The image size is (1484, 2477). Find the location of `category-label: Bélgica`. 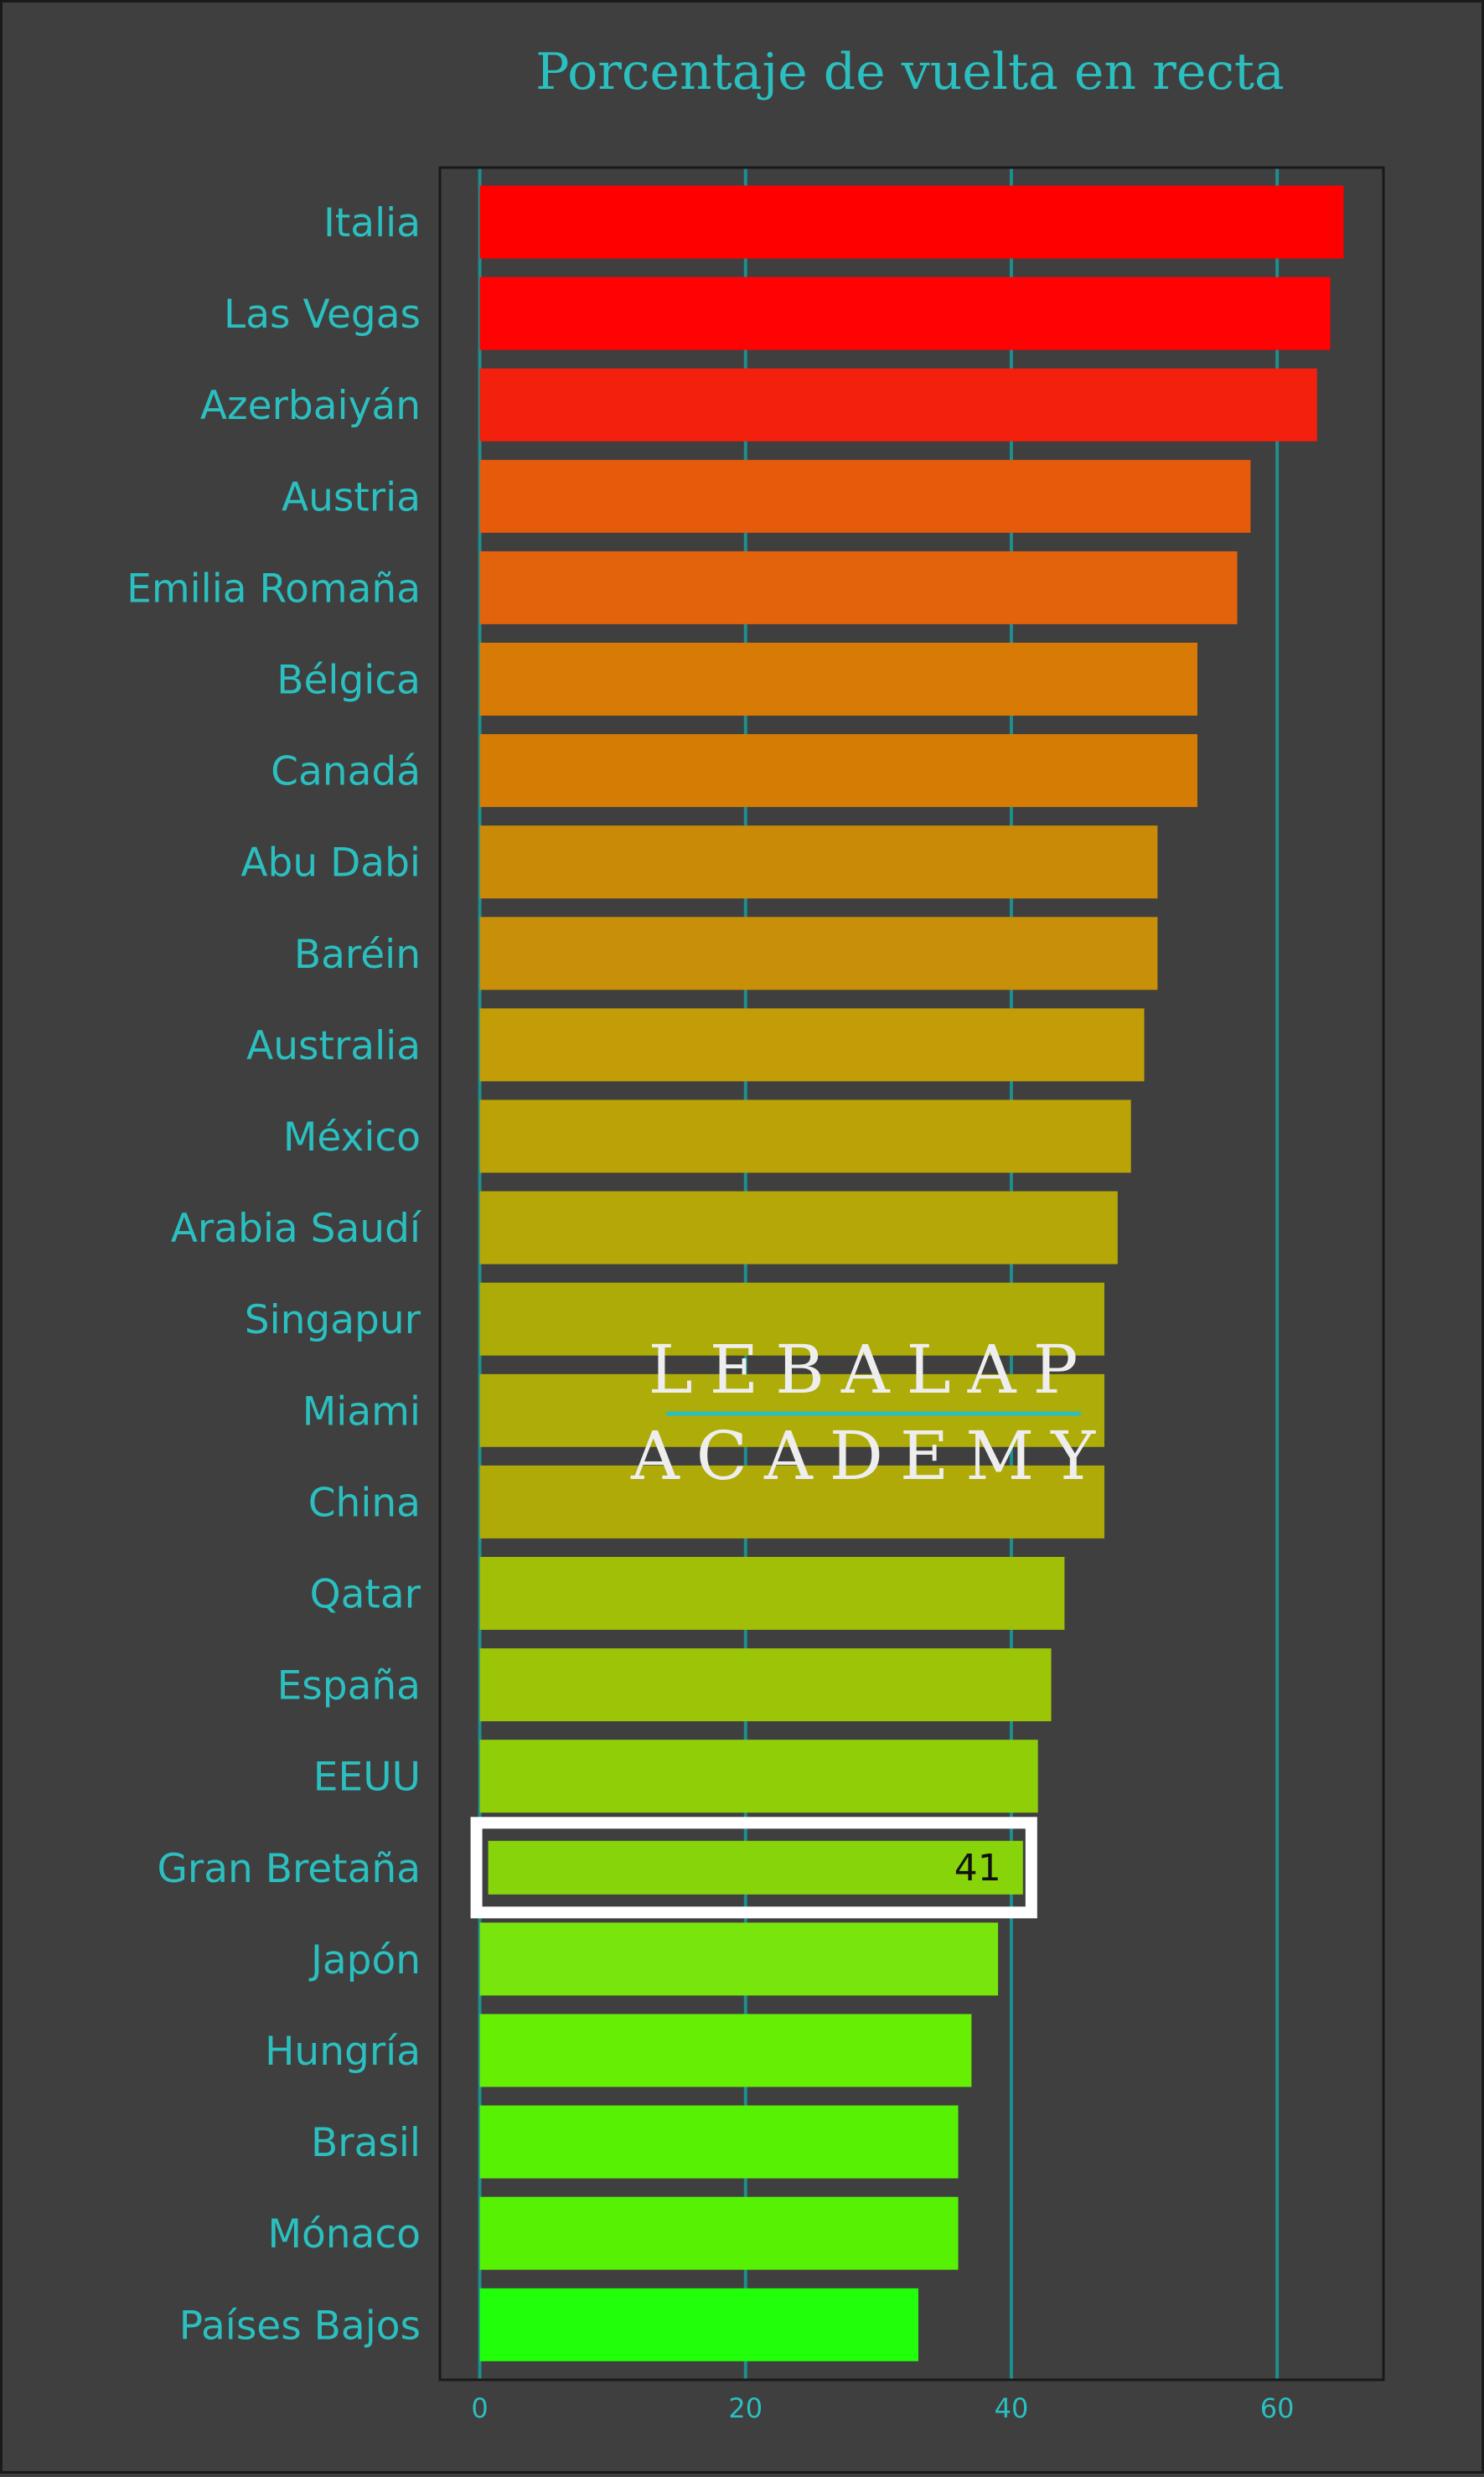

category-label: Bélgica is located at coordinates (349, 681).